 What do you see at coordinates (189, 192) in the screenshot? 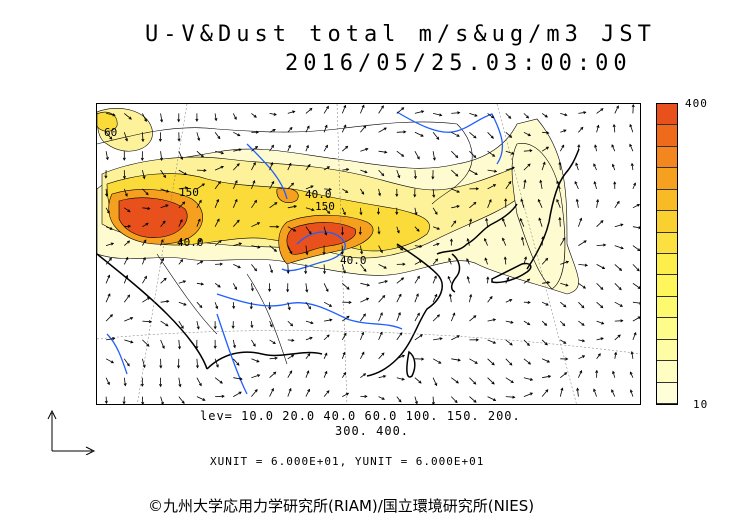
I see `contour-label: 150` at bounding box center [189, 192].